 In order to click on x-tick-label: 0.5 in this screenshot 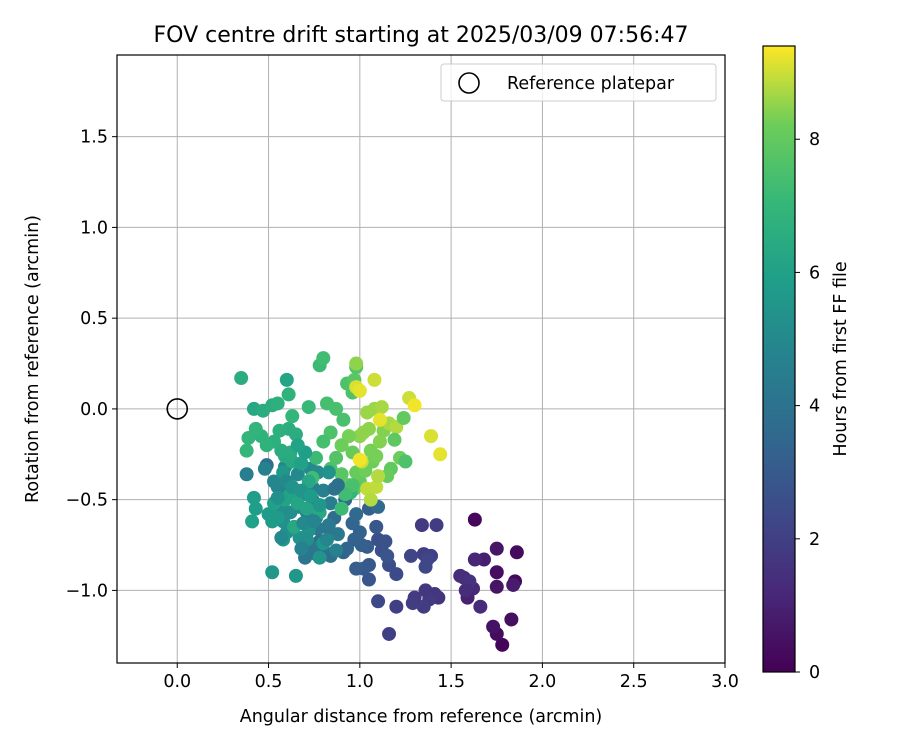, I will do `click(269, 682)`.